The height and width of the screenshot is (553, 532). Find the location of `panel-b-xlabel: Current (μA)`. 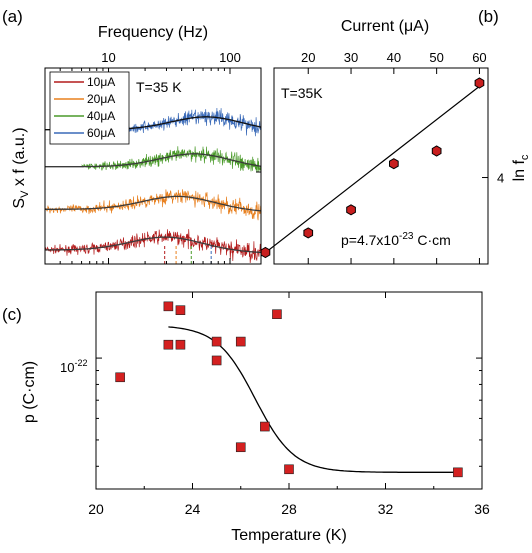

panel-b-xlabel: Current (μA) is located at coordinates (385, 26).